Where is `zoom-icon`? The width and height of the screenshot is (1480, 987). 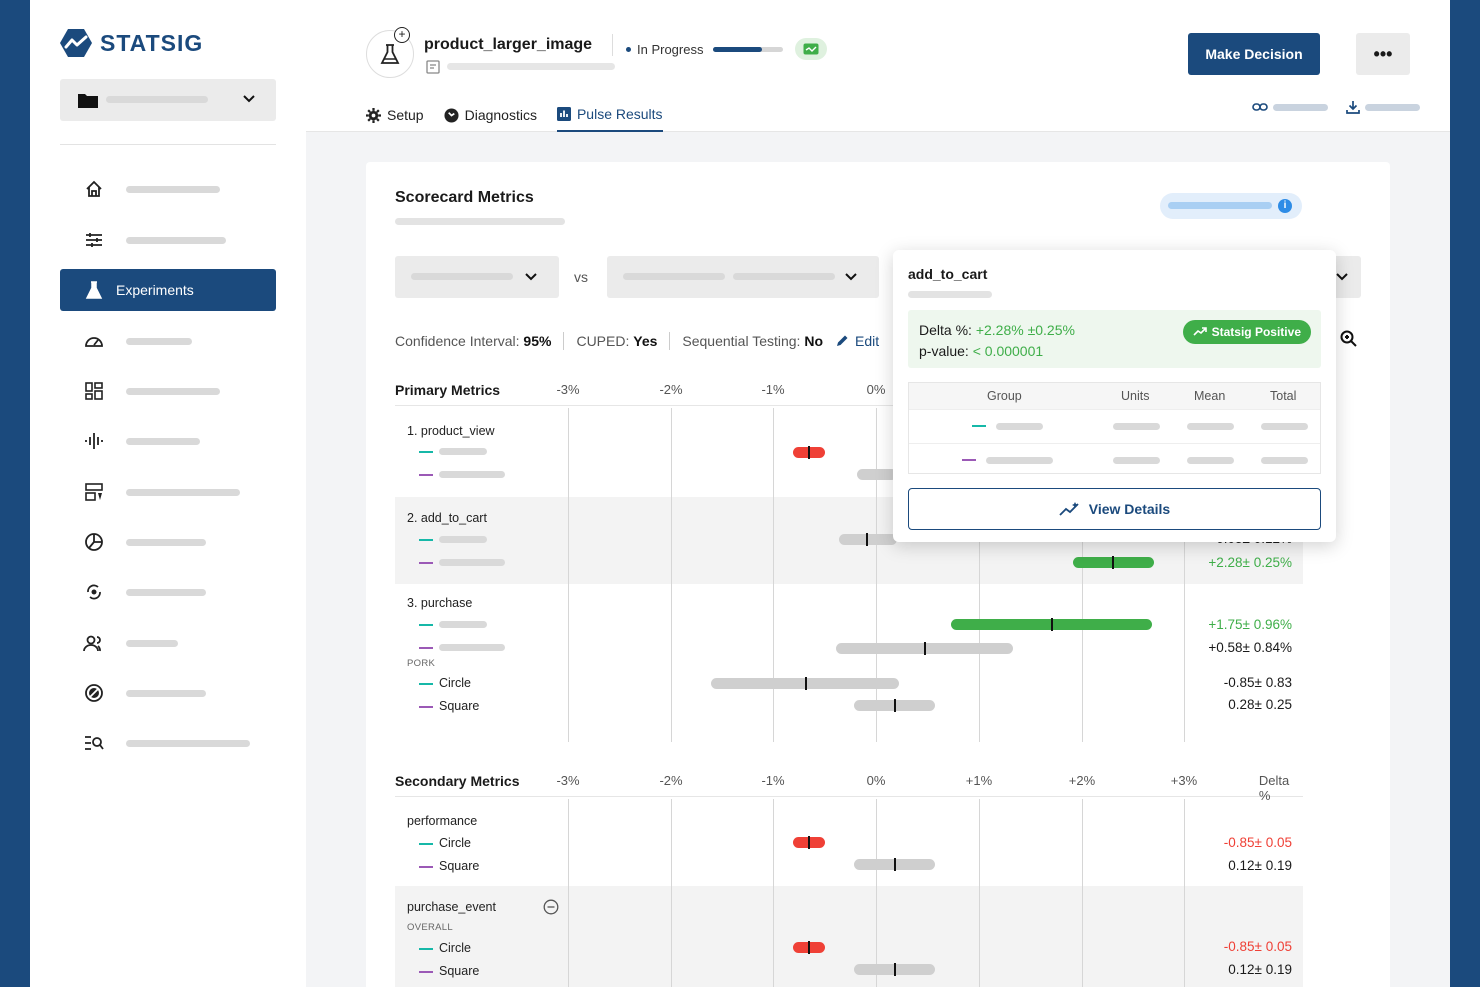
zoom-icon is located at coordinates (1349, 339).